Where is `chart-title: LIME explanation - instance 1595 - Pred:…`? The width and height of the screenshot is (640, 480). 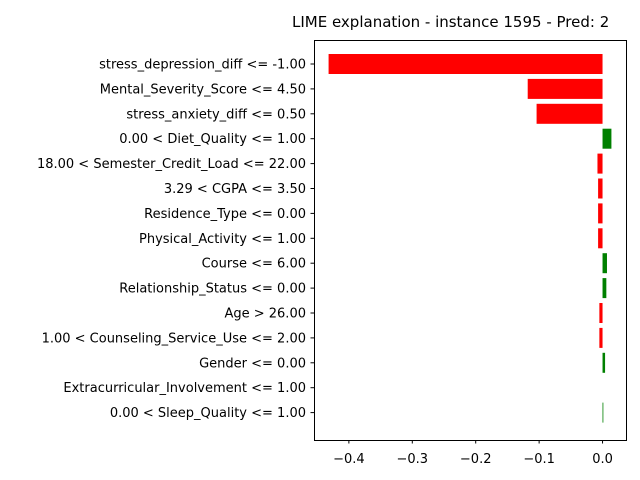 chart-title: LIME explanation - instance 1595 - Pred:… is located at coordinates (450, 22).